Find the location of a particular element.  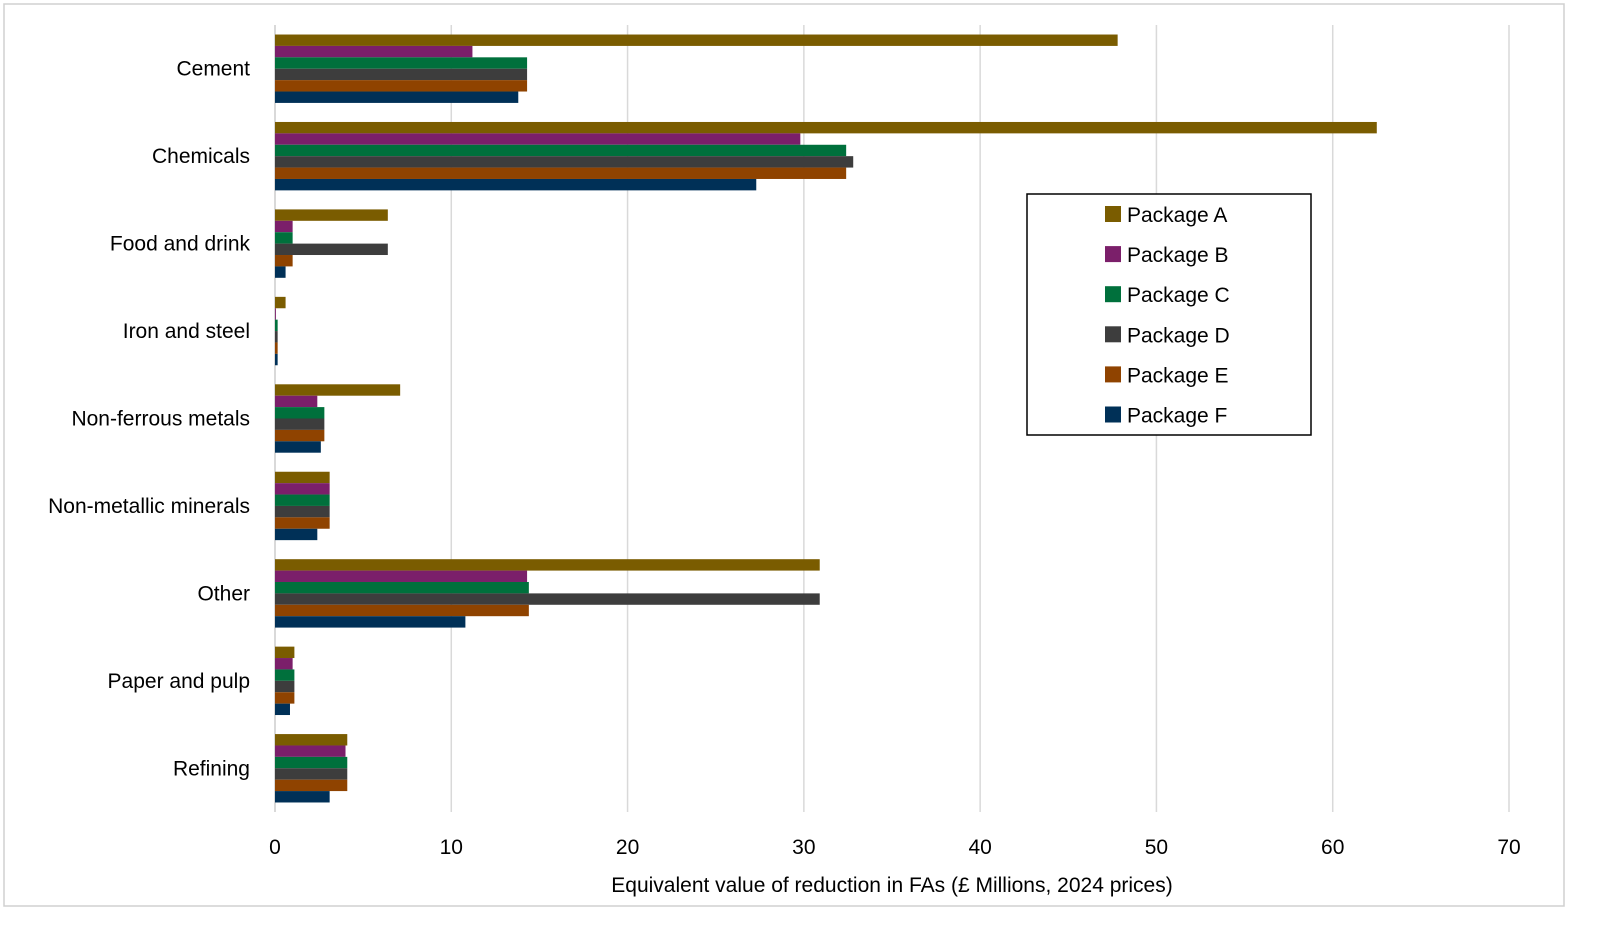

category-label: Non-metallic minerals is located at coordinates (149, 506).